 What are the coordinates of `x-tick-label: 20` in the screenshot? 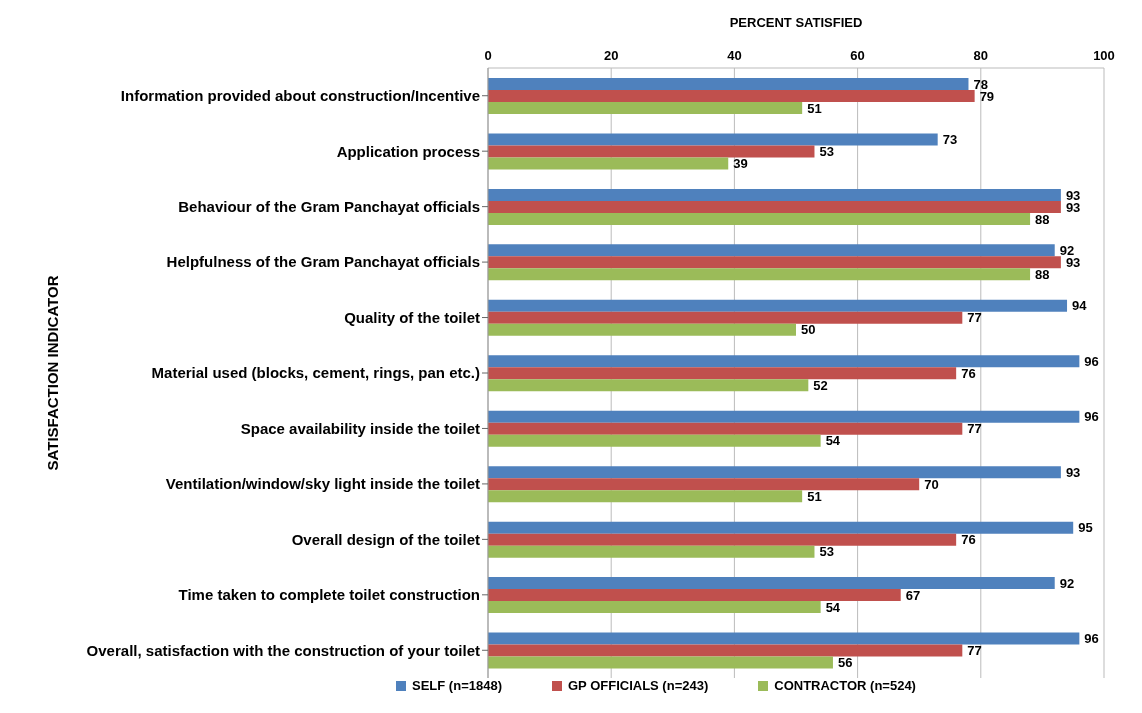 It's located at (611, 55).